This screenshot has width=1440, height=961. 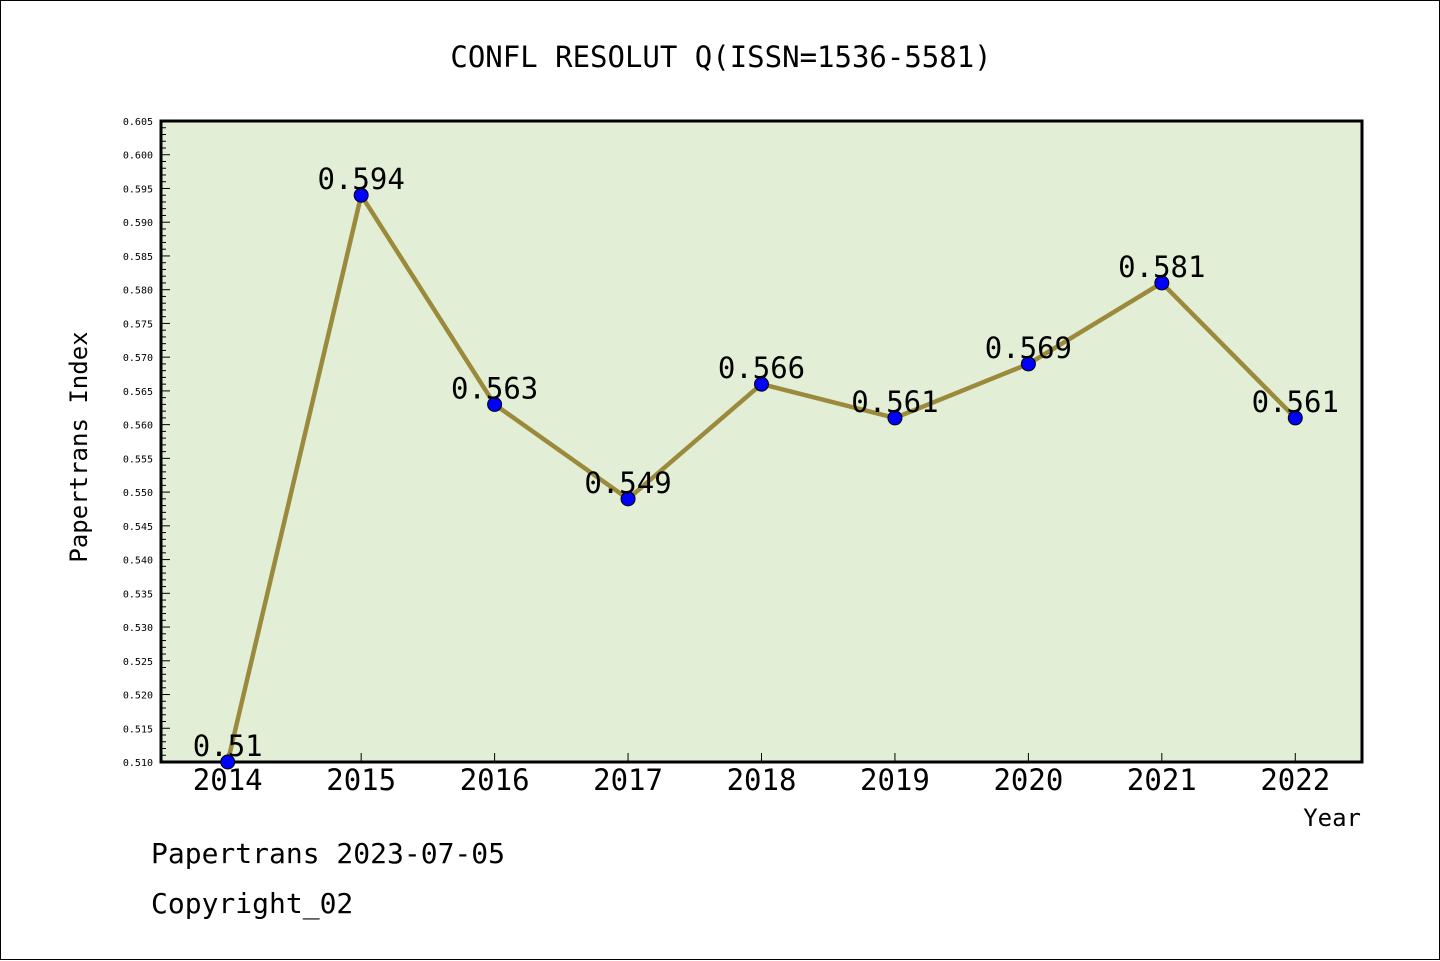 What do you see at coordinates (138, 358) in the screenshot?
I see `y-tick-label: 0.570` at bounding box center [138, 358].